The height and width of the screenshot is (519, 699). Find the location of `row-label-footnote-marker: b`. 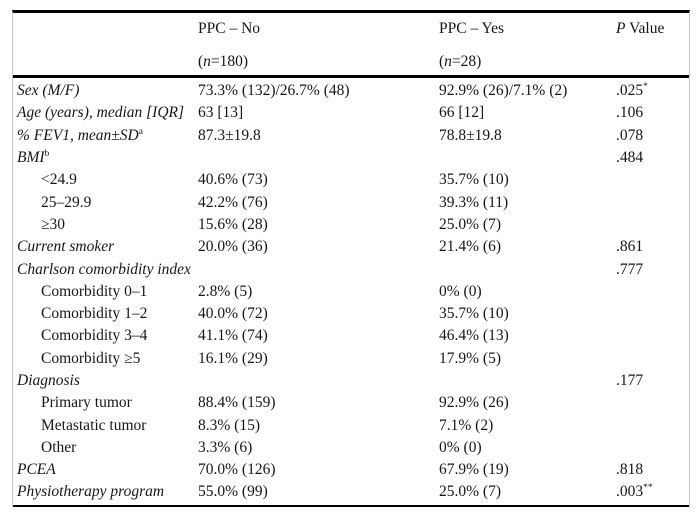

row-label-footnote-marker: b is located at coordinates (47, 153).